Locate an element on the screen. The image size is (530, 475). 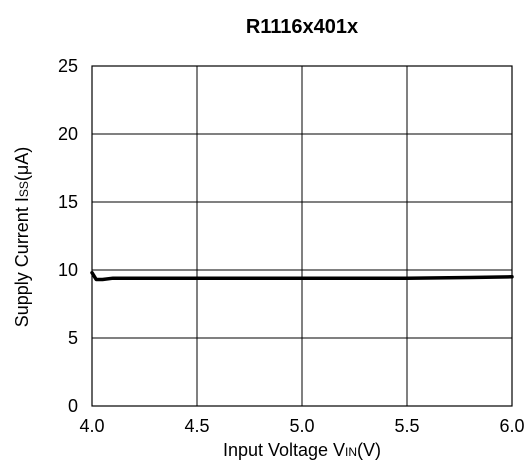
y-axis-label-main: Supply Current I is located at coordinates (22, 262).